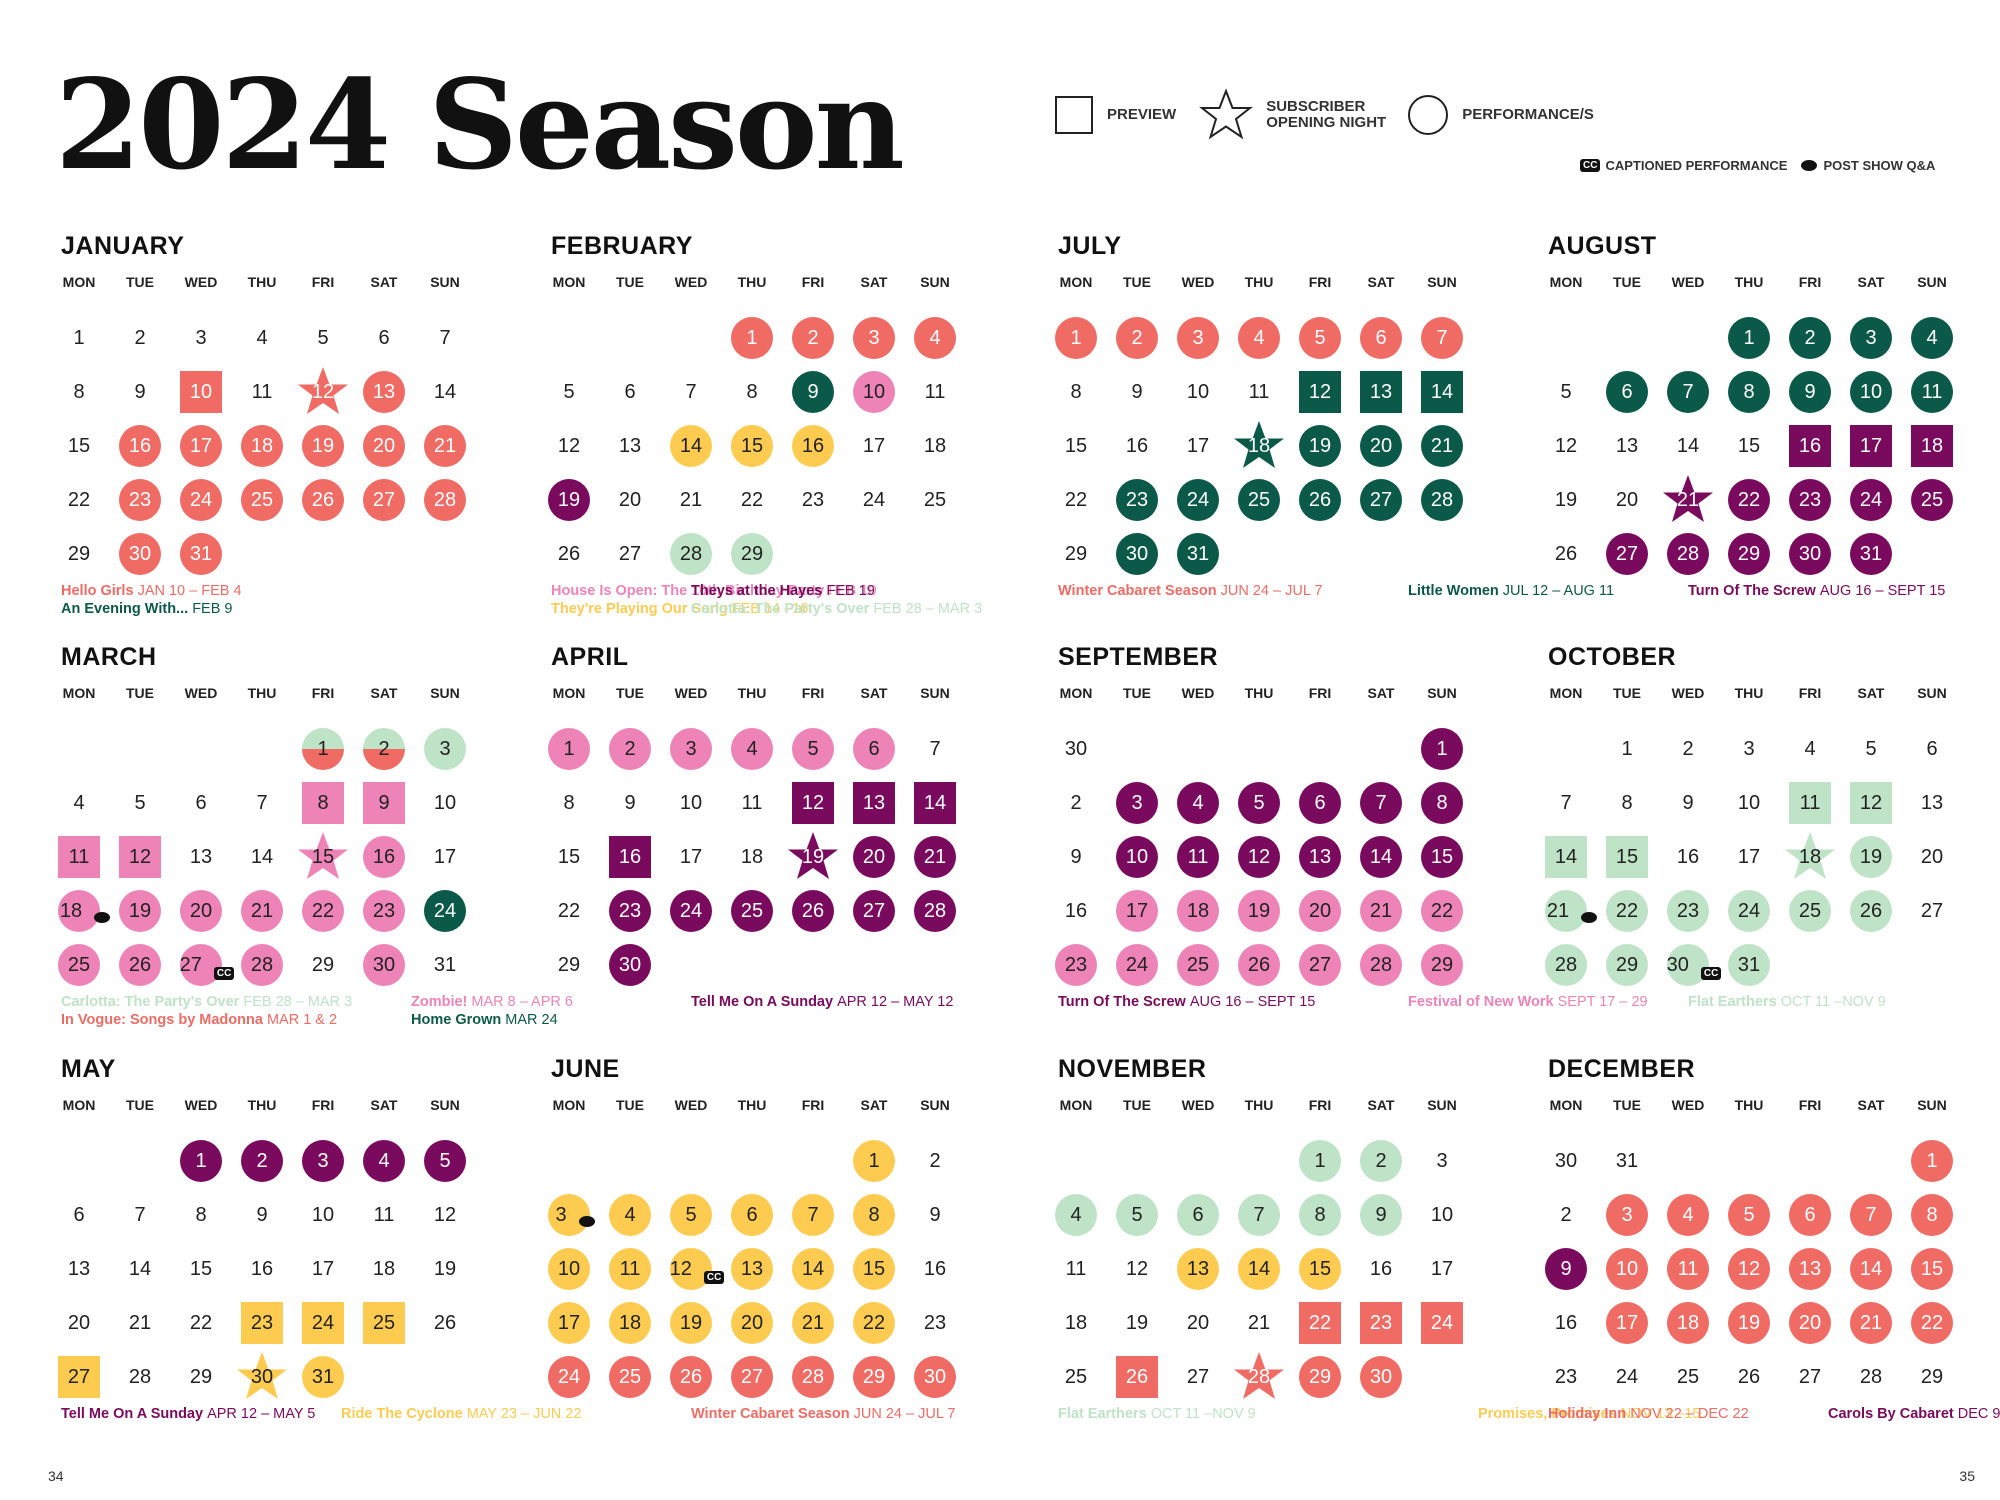 The width and height of the screenshot is (2000, 1500). What do you see at coordinates (1320, 446) in the screenshot?
I see `calendar-day: 19` at bounding box center [1320, 446].